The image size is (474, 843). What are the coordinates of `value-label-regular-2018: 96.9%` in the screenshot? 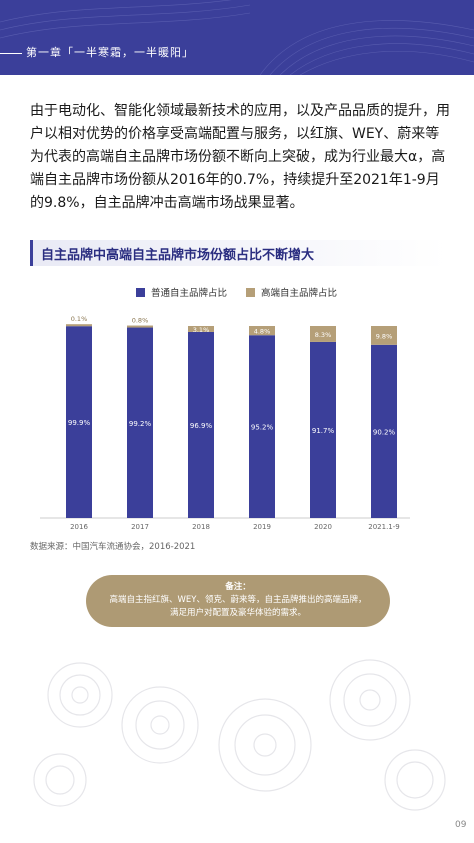 It's located at (201, 426).